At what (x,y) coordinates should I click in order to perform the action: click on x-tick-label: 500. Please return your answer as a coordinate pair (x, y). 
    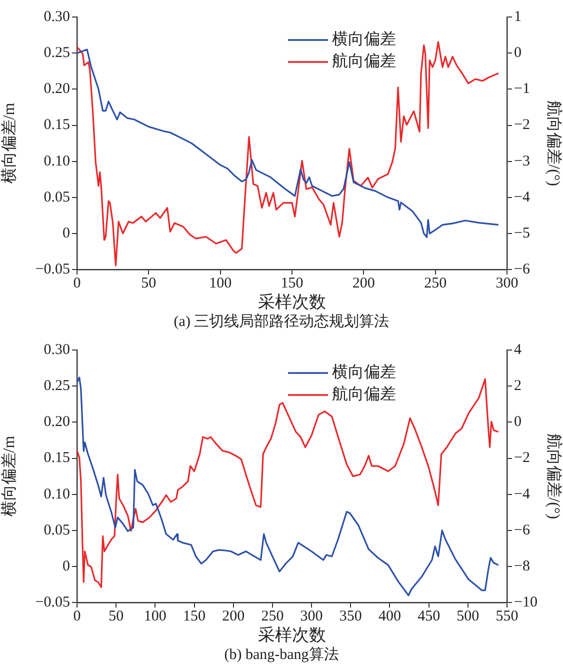
    Looking at the image, I should click on (468, 616).